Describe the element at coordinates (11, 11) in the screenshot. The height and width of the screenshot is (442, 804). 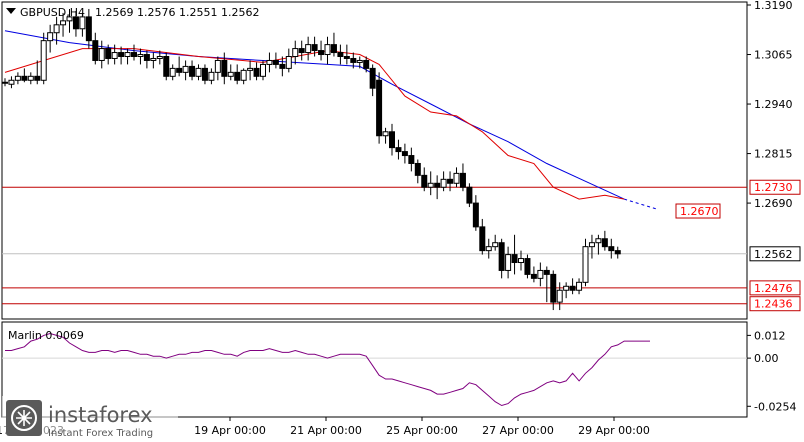
I see `collapse-triangle-icon` at that location.